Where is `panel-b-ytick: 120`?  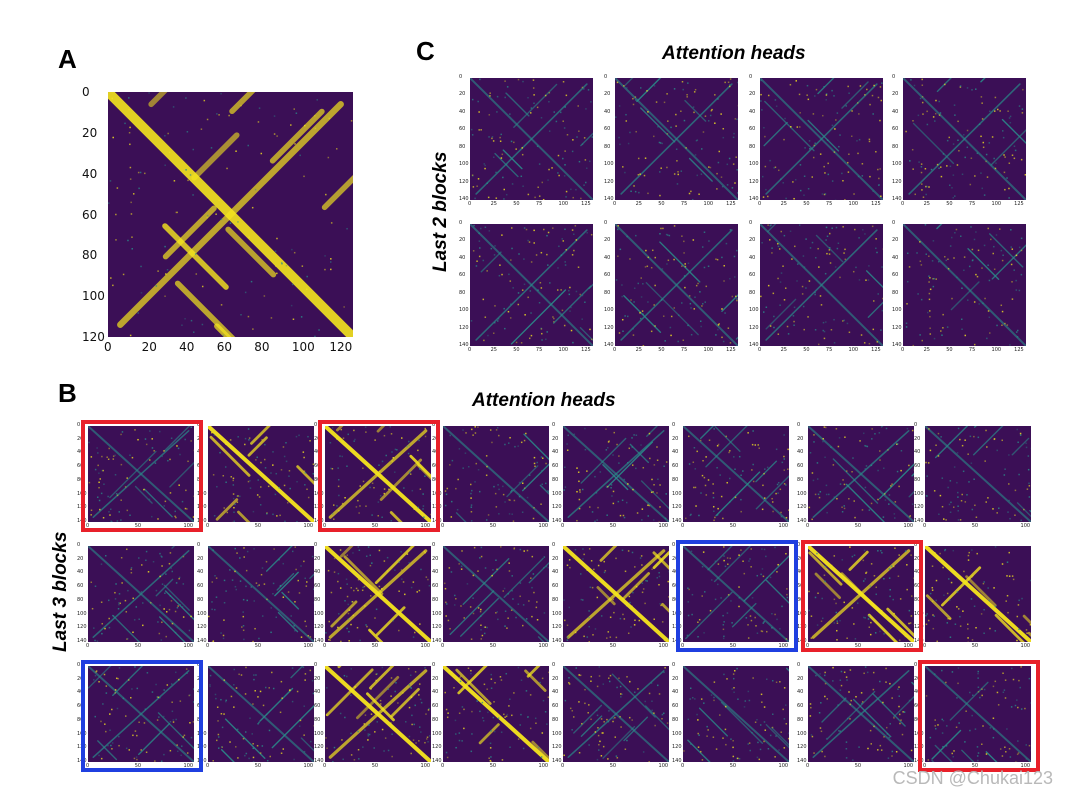
panel-b-ytick: 120 is located at coordinates (319, 627).